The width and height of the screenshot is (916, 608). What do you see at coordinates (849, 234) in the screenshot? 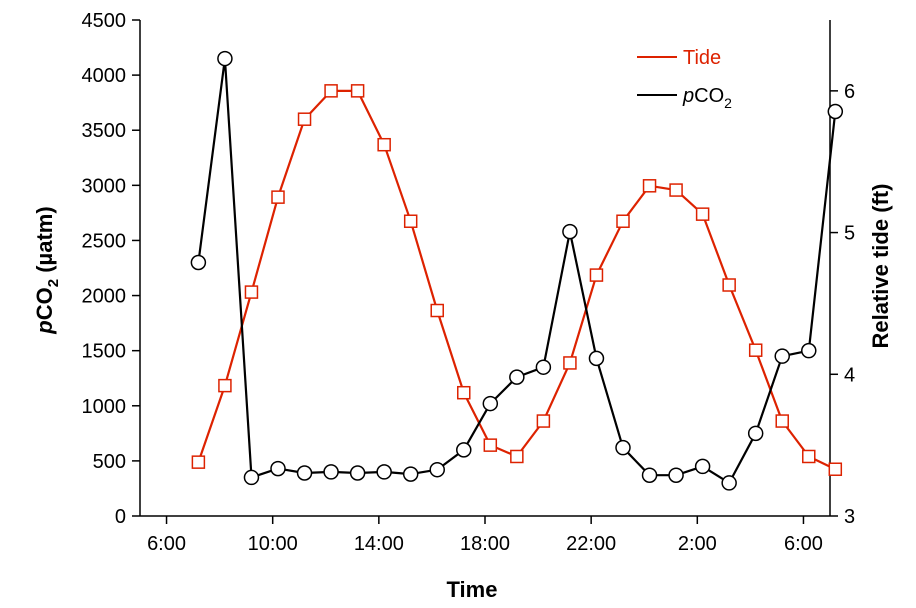
I see `y2-tick-label: 5` at bounding box center [849, 234].